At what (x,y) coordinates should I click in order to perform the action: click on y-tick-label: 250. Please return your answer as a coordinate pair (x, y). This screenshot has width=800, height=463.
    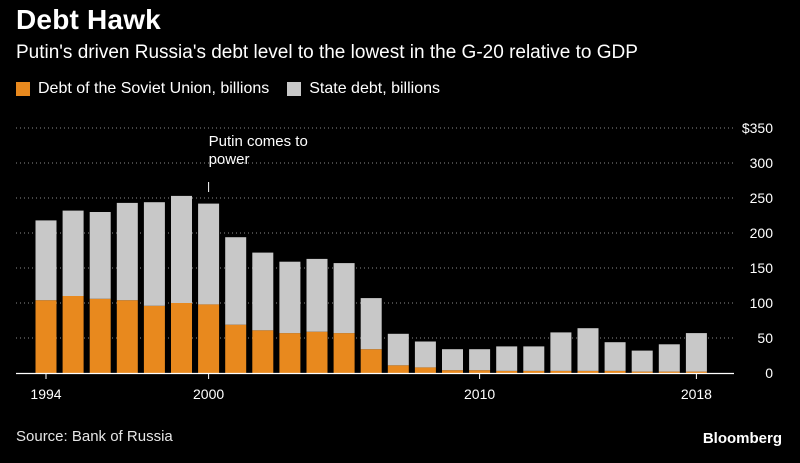
    Looking at the image, I should click on (762, 198).